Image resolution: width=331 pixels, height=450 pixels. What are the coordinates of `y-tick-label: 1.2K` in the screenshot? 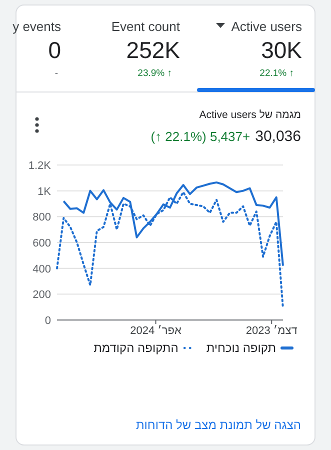 It's located at (40, 166).